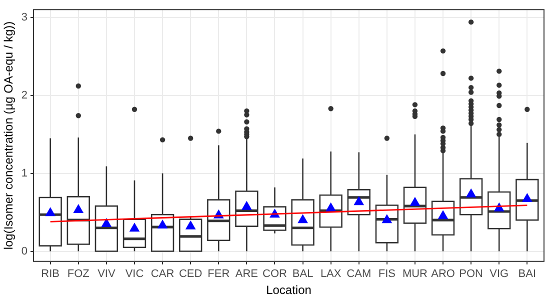 This screenshot has height=298, width=550. I want to click on x-tick-label: ARO, so click(443, 274).